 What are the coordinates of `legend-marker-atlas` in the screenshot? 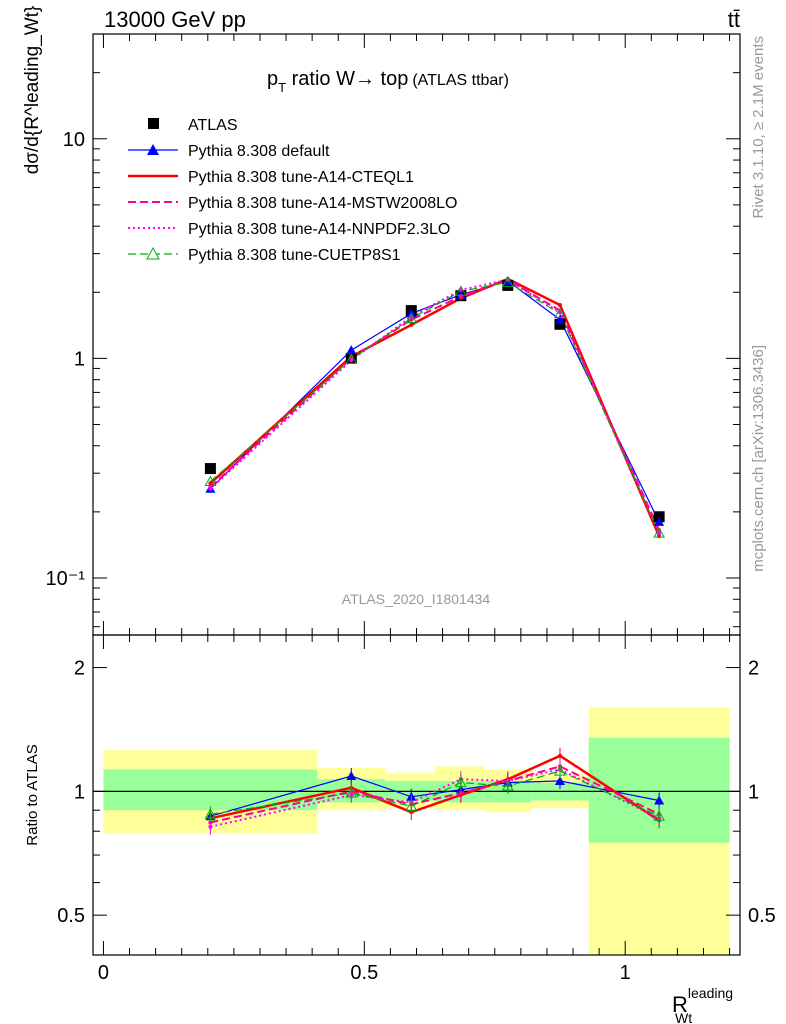 It's located at (153, 123).